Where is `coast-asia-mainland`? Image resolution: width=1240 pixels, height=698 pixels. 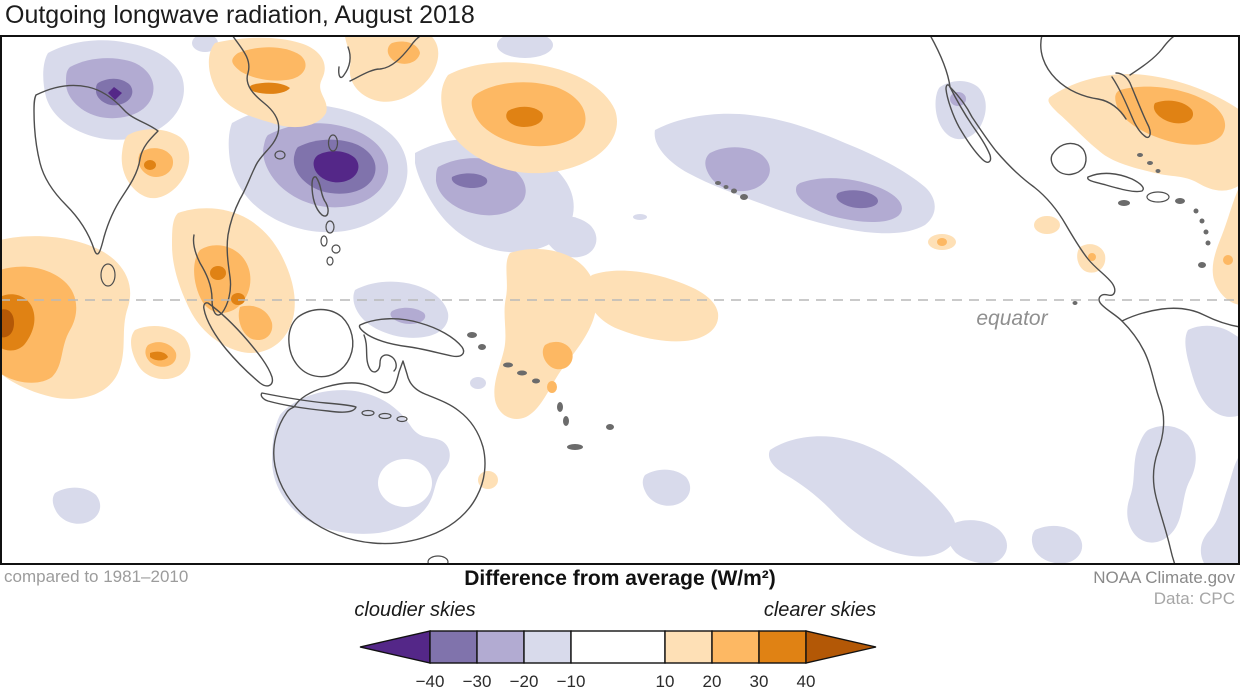 coast-asia-mainland is located at coordinates (236, 175).